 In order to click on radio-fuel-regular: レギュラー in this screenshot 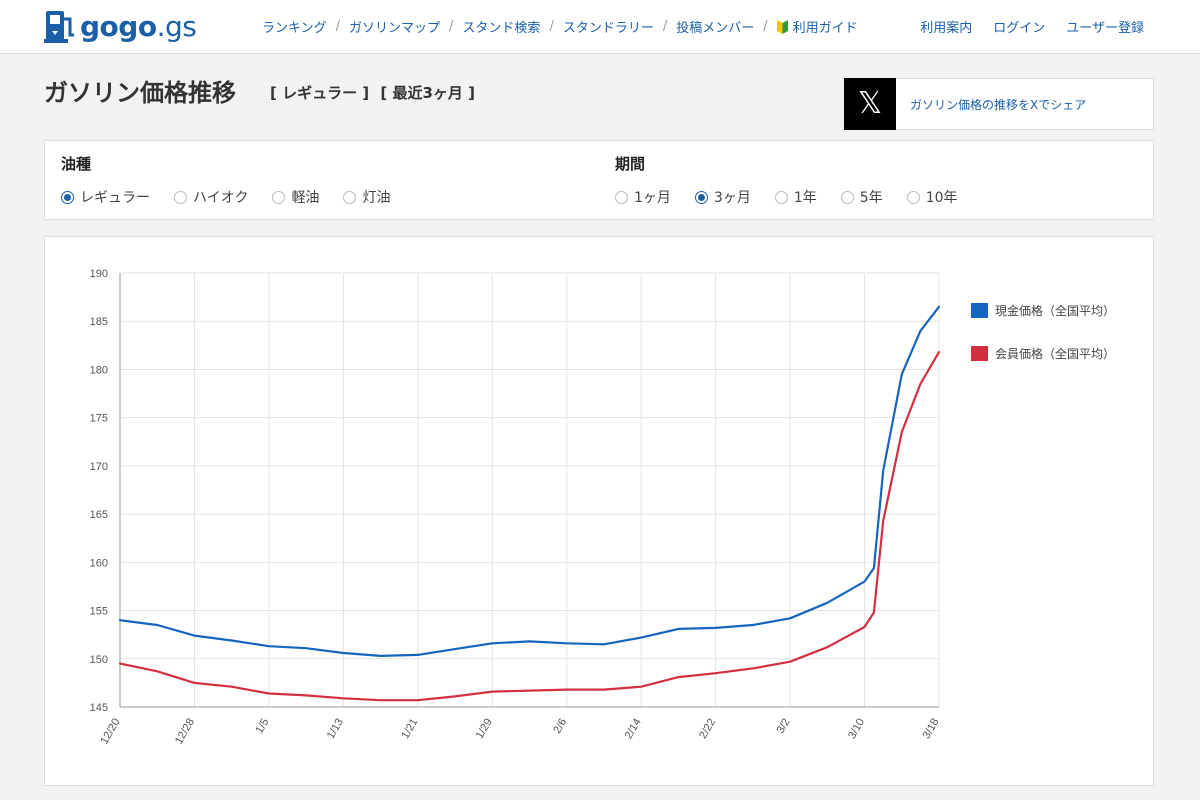, I will do `click(105, 197)`.